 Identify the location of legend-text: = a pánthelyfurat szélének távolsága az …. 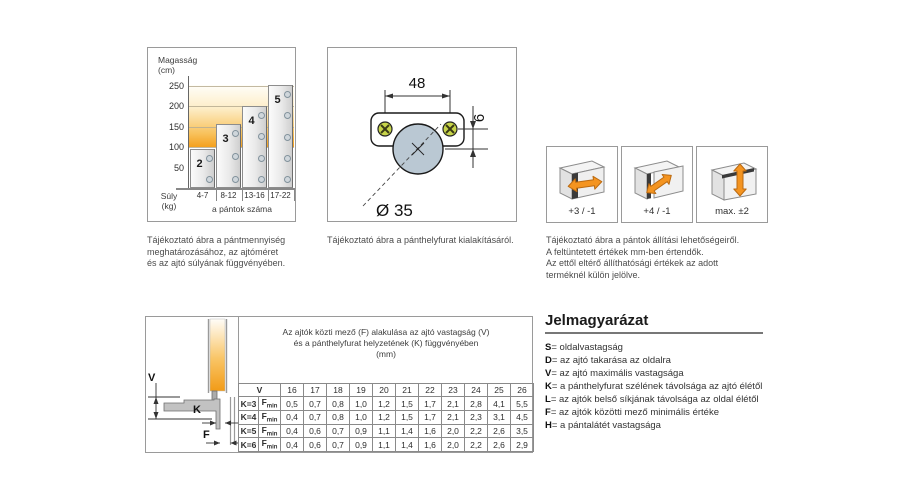
(657, 386).